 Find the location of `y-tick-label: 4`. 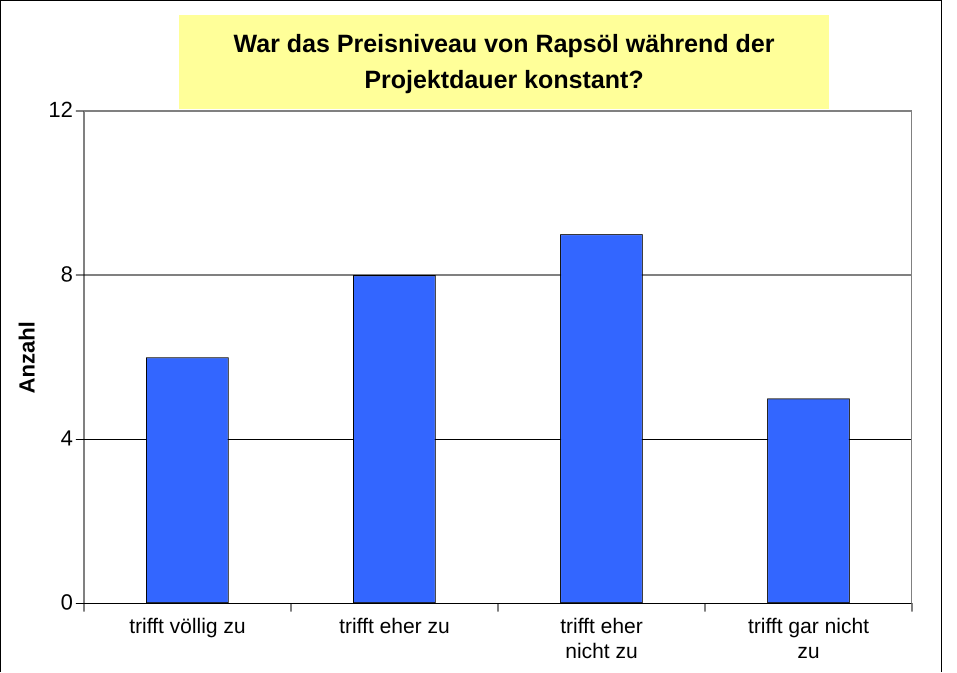

y-tick-label: 4 is located at coordinates (66, 437).